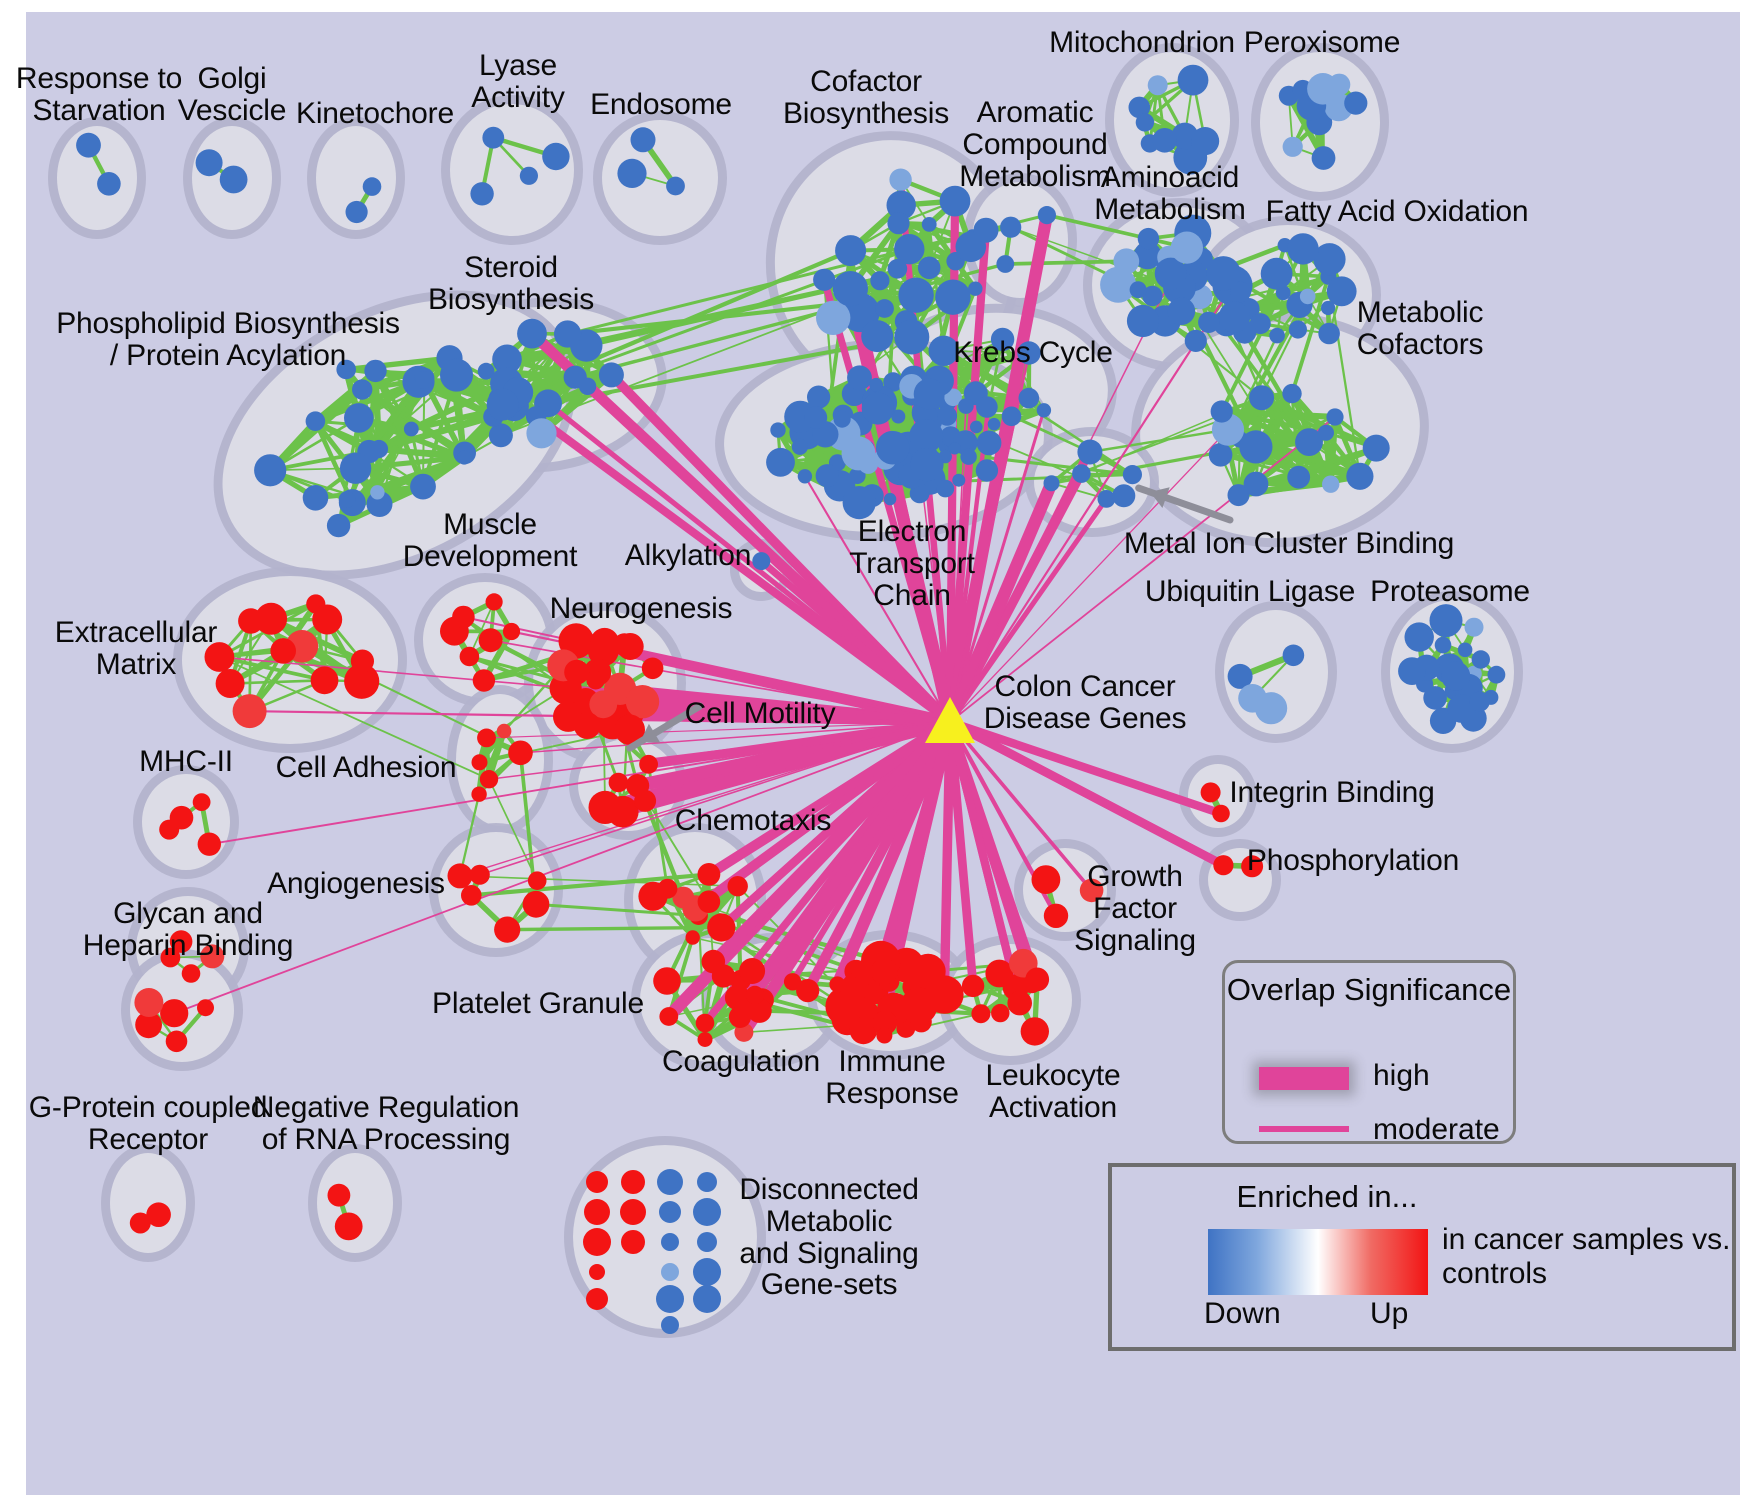  I want to click on cluster-label-mitochondrion: Mitochondrion, so click(1142, 42).